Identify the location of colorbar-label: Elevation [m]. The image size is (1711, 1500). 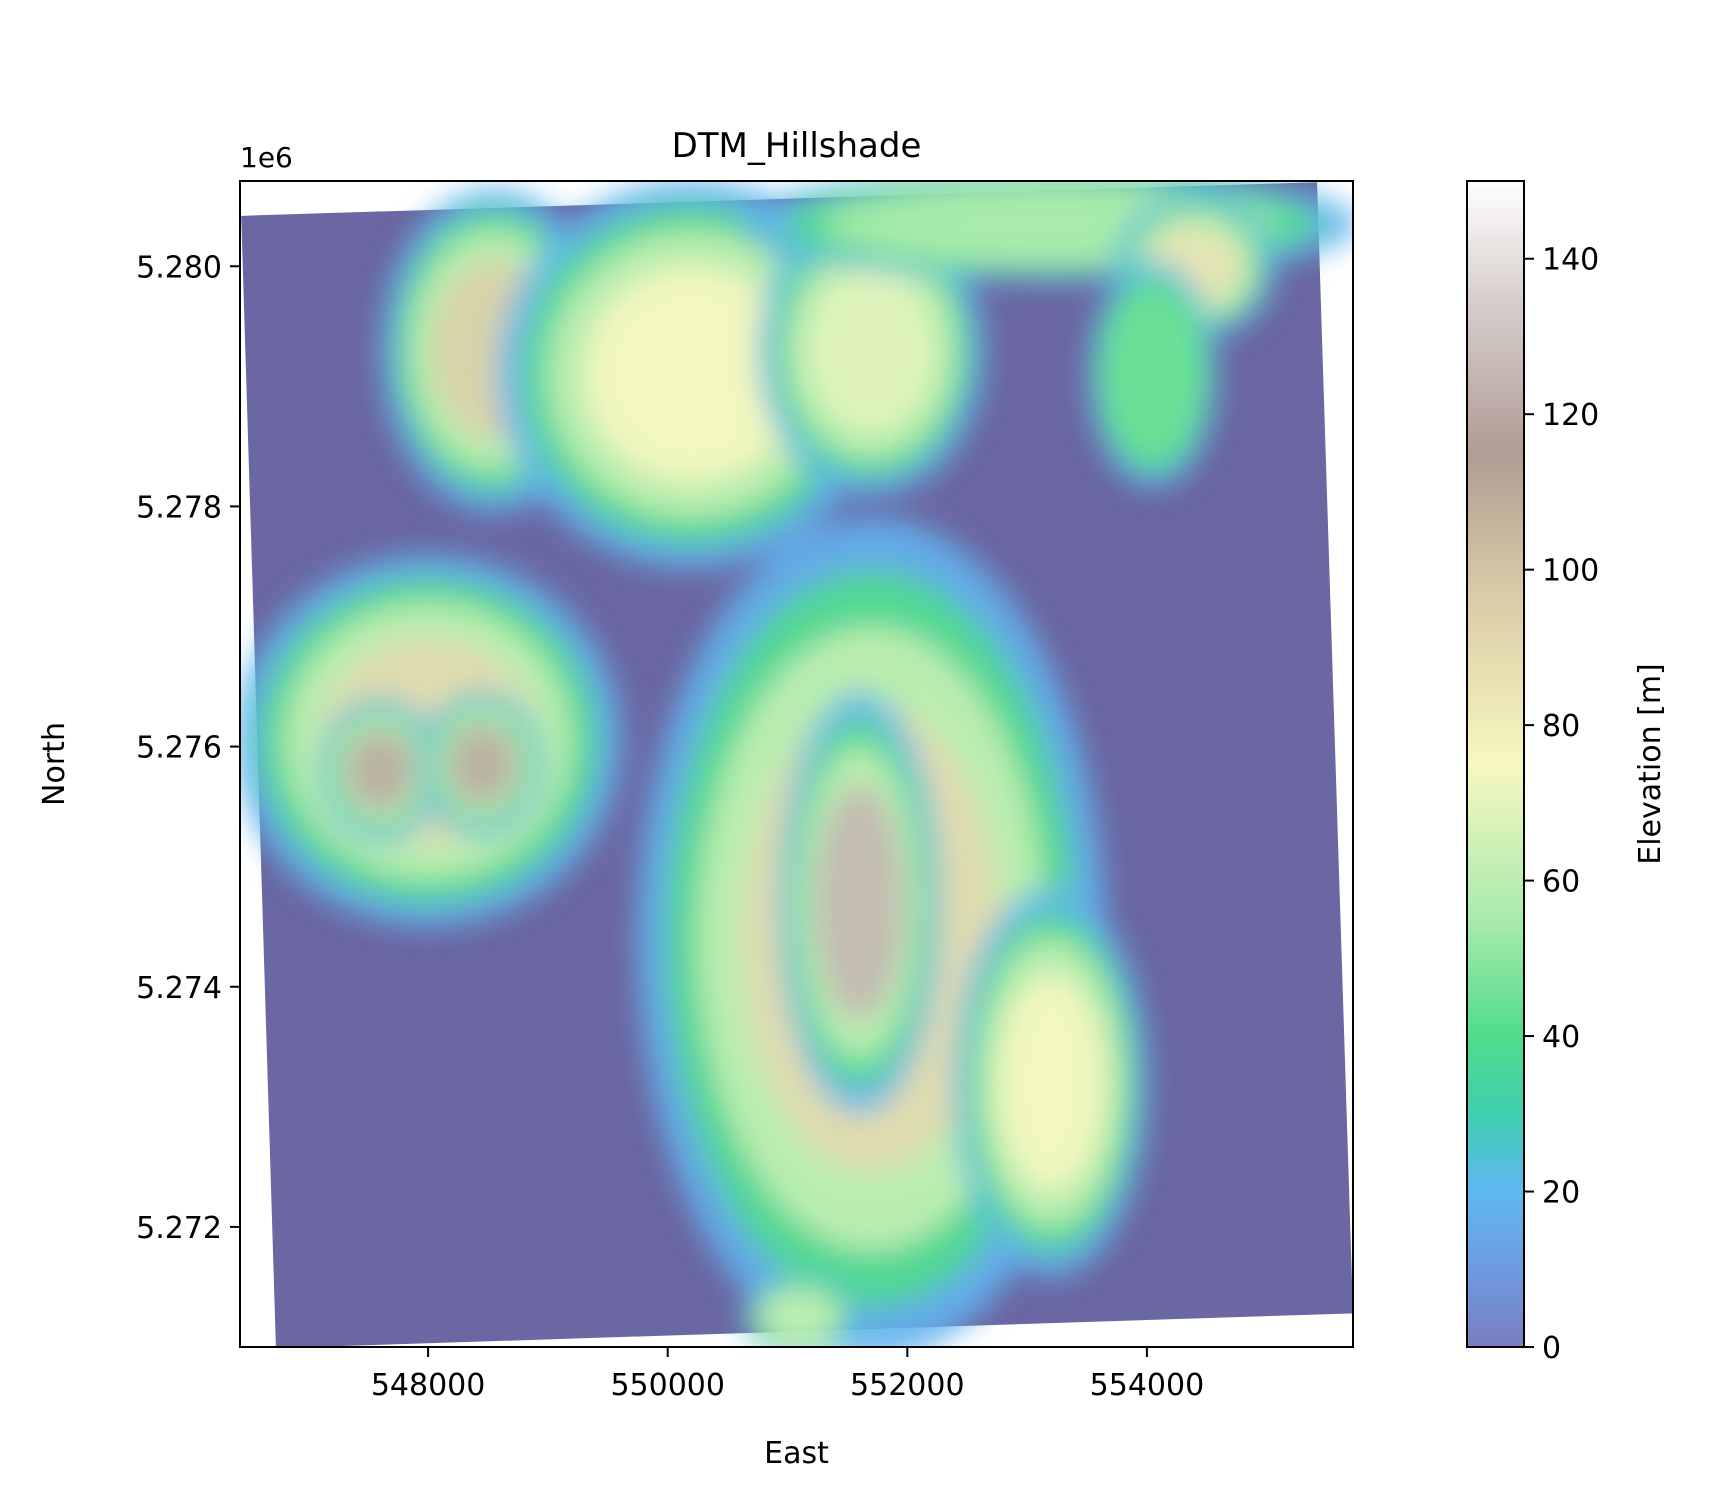
(1650, 764).